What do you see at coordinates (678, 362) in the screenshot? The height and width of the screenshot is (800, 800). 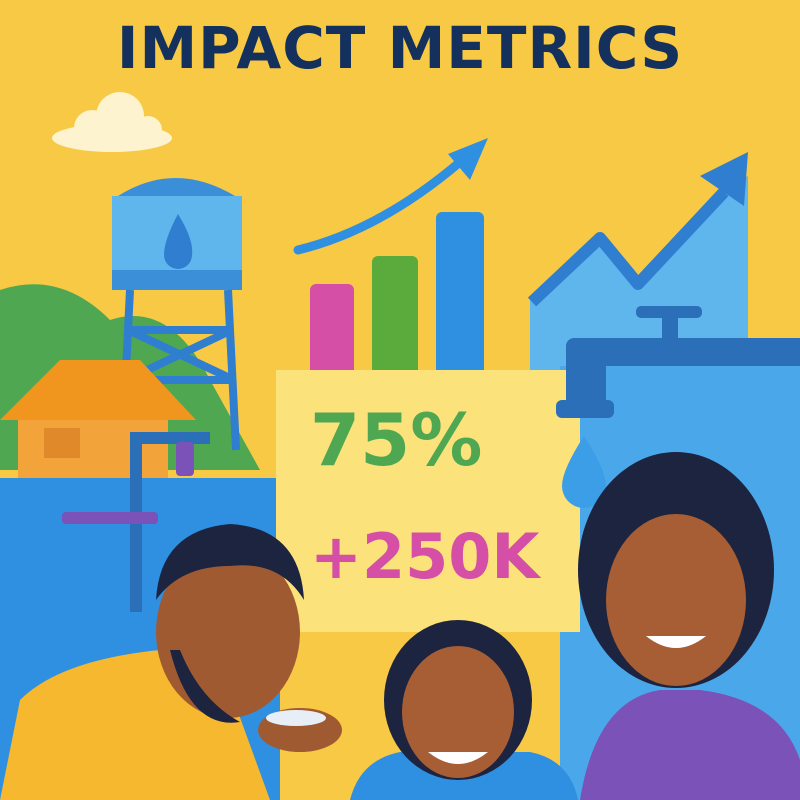 I see `water-tap-icon` at bounding box center [678, 362].